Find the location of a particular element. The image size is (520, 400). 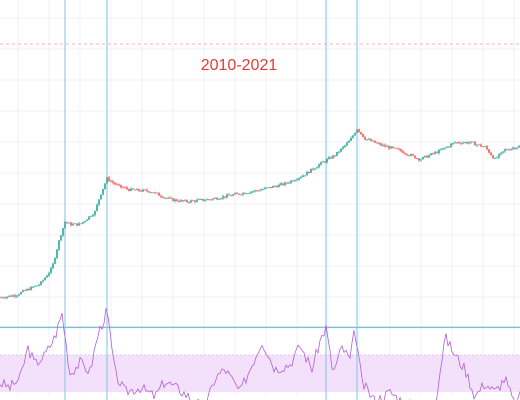

chart-title: 2010-2021 is located at coordinates (239, 65).